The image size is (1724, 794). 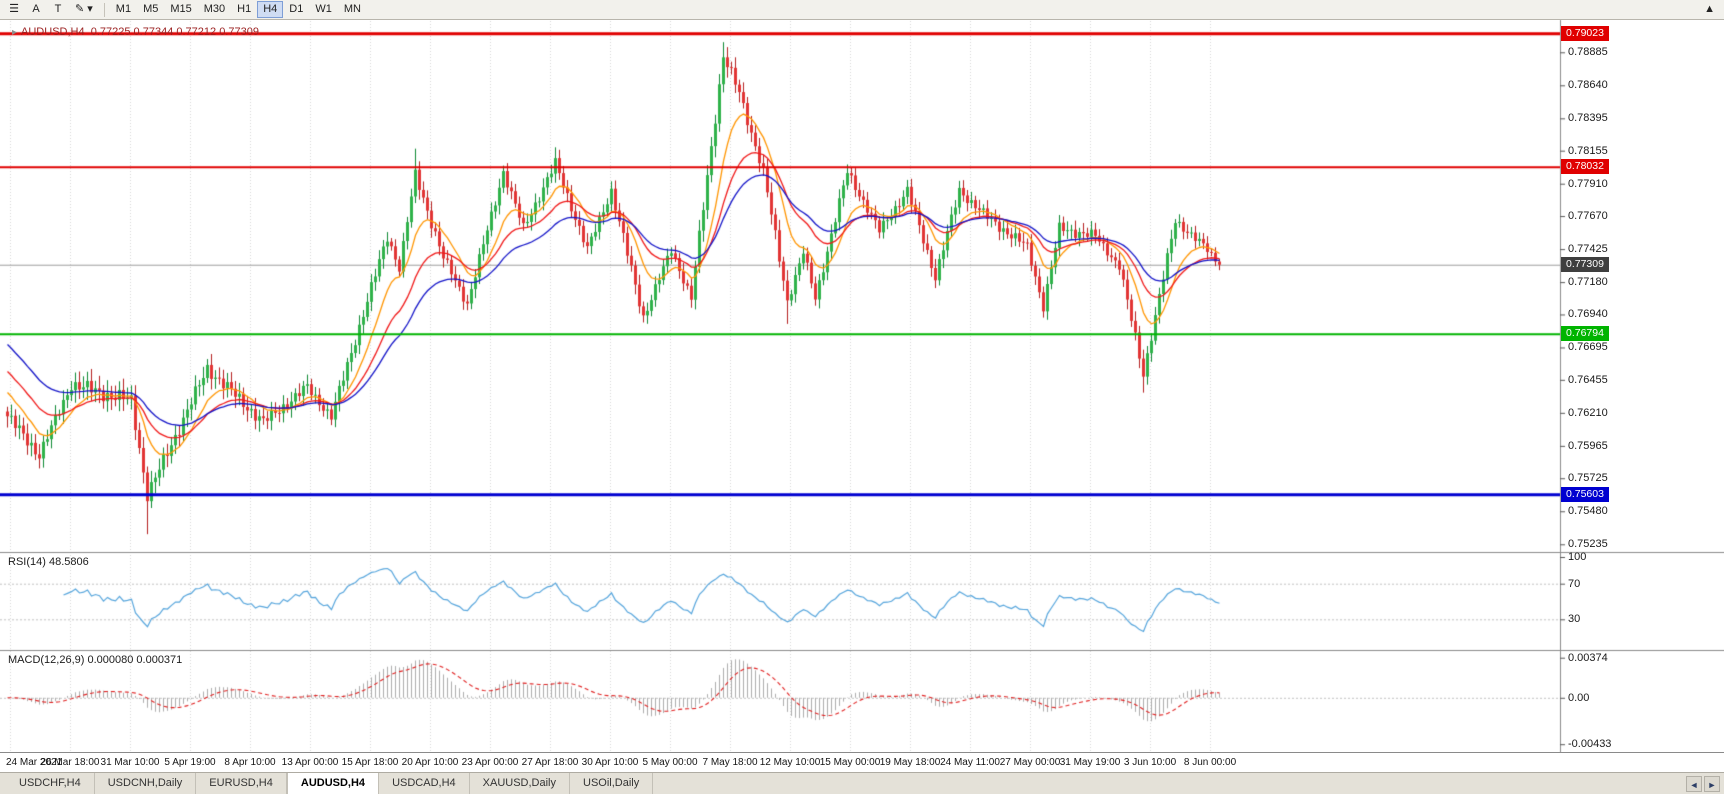 I want to click on time-axis-label: 31 Mar 10:00, so click(x=130, y=762).